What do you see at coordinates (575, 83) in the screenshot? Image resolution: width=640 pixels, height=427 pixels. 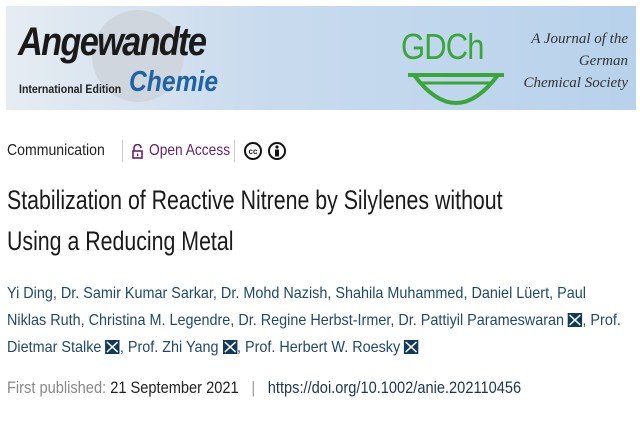 I see `tagline-line: Chemical Society` at bounding box center [575, 83].